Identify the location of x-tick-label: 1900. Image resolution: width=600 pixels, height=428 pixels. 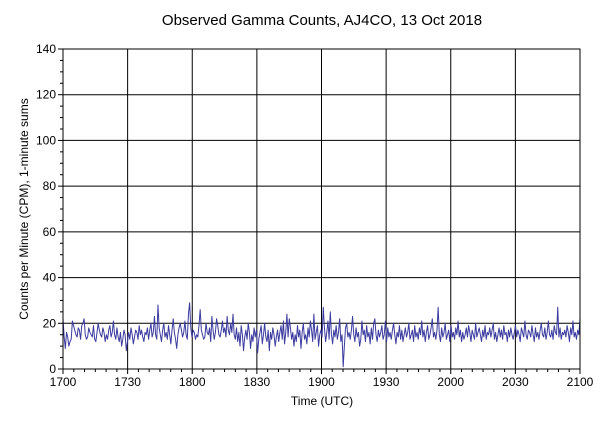
(321, 382).